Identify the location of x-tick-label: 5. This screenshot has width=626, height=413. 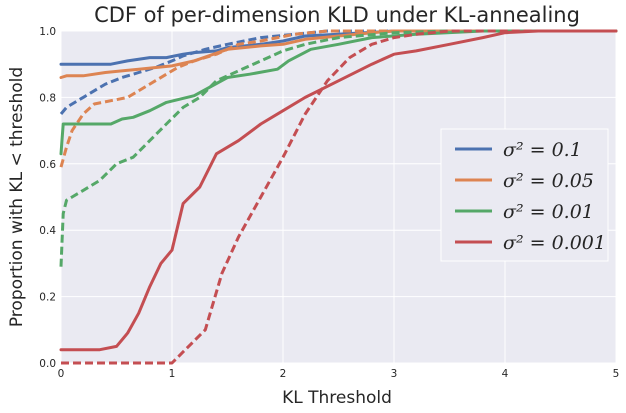
(616, 374).